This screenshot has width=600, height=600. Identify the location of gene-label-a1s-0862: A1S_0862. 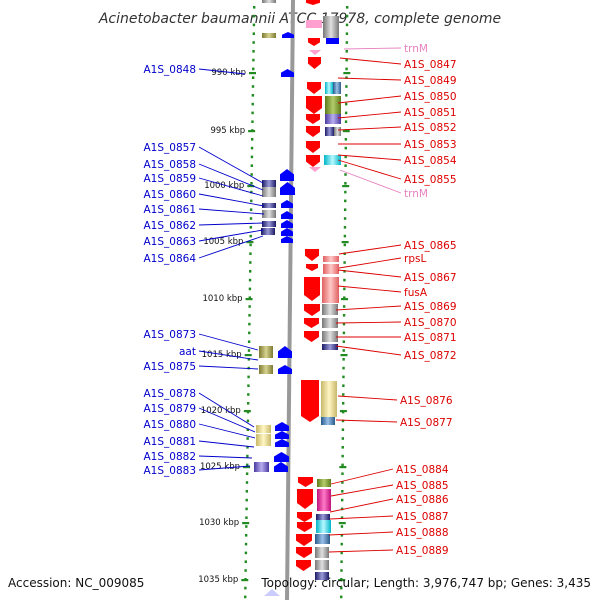
(170, 226).